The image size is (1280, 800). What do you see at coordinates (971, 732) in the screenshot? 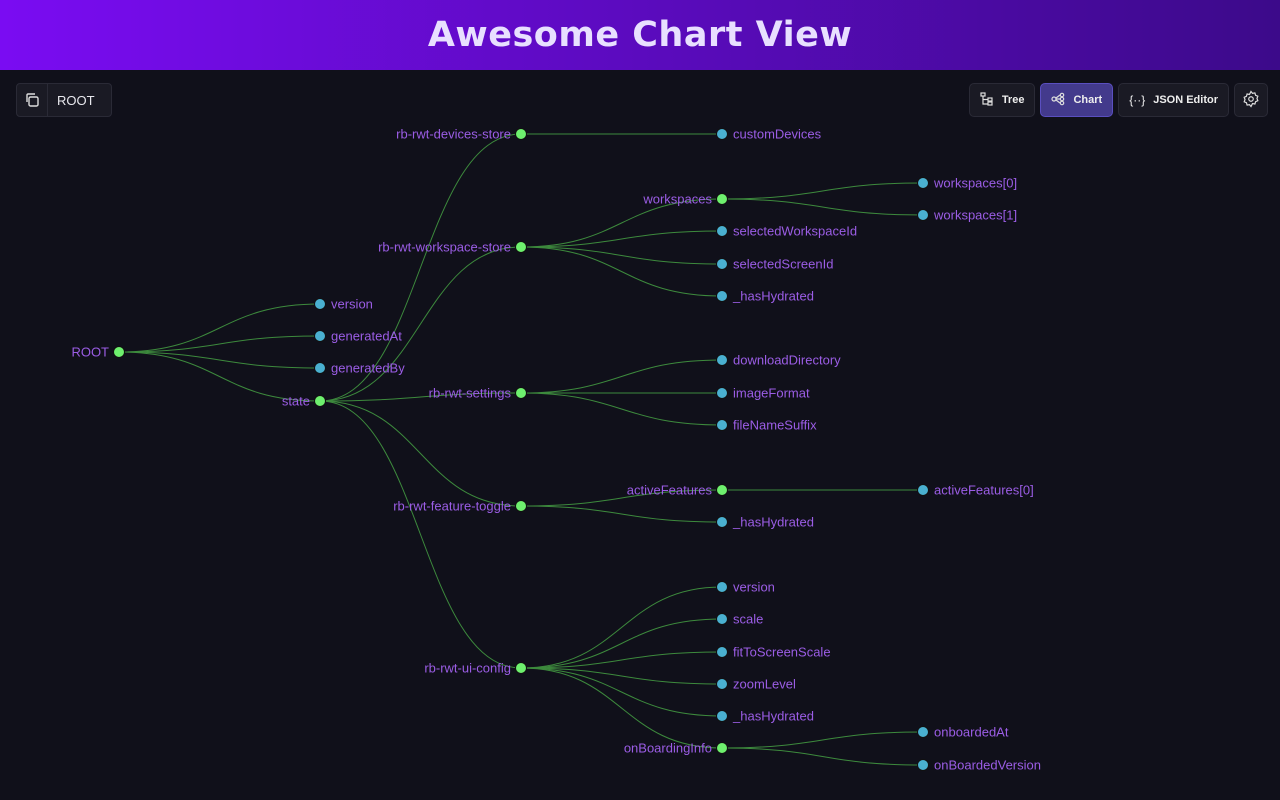
I see `node-label: onboardedAt` at bounding box center [971, 732].